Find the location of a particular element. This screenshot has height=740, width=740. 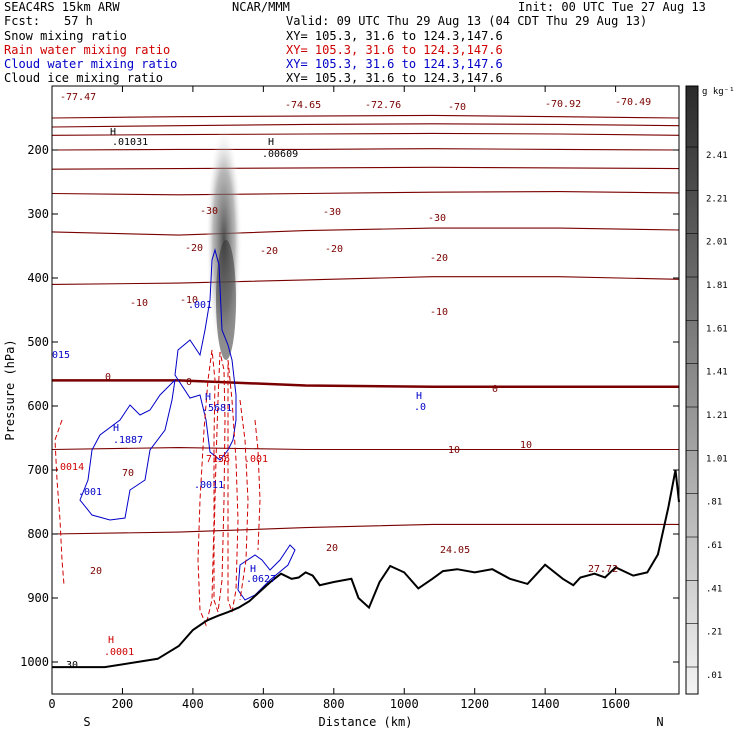

contour-label: -77.47 is located at coordinates (78, 97).